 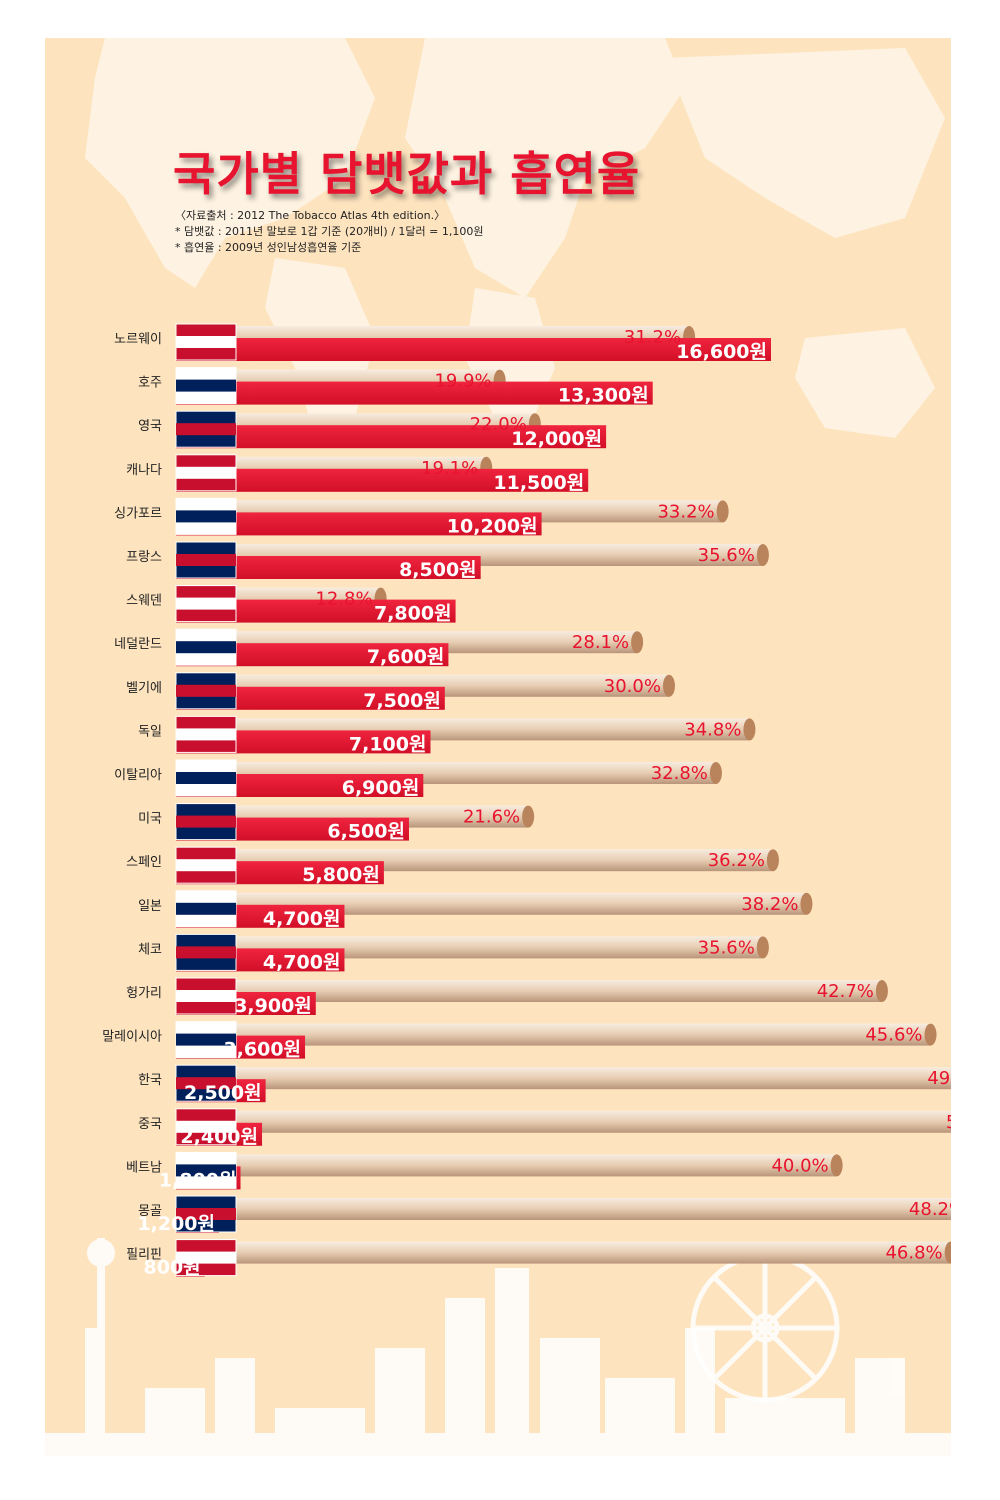 What do you see at coordinates (413, 614) in the screenshot?
I see `price-label: 7,800원` at bounding box center [413, 614].